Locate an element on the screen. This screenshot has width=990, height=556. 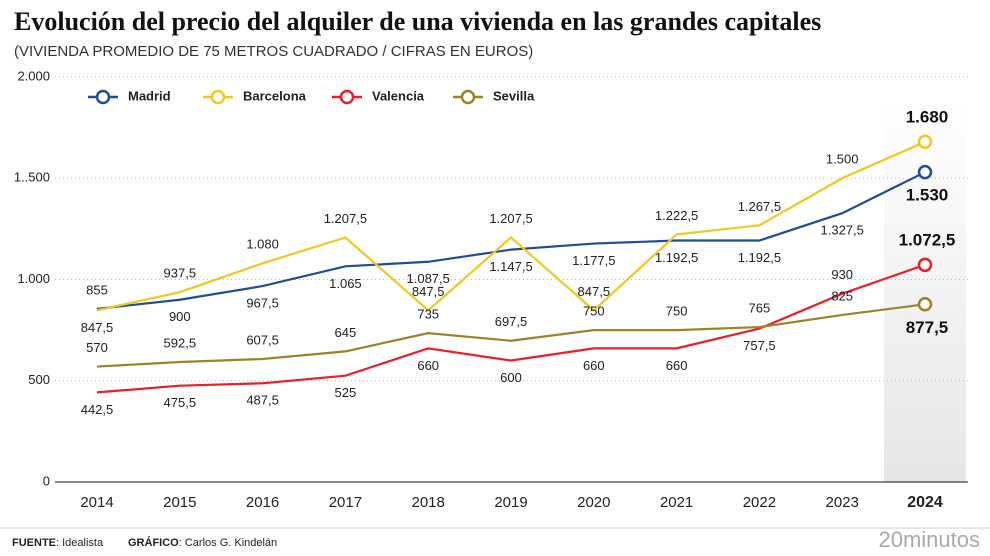
footer-source: FUENTE: Idealista is located at coordinates (58, 543).